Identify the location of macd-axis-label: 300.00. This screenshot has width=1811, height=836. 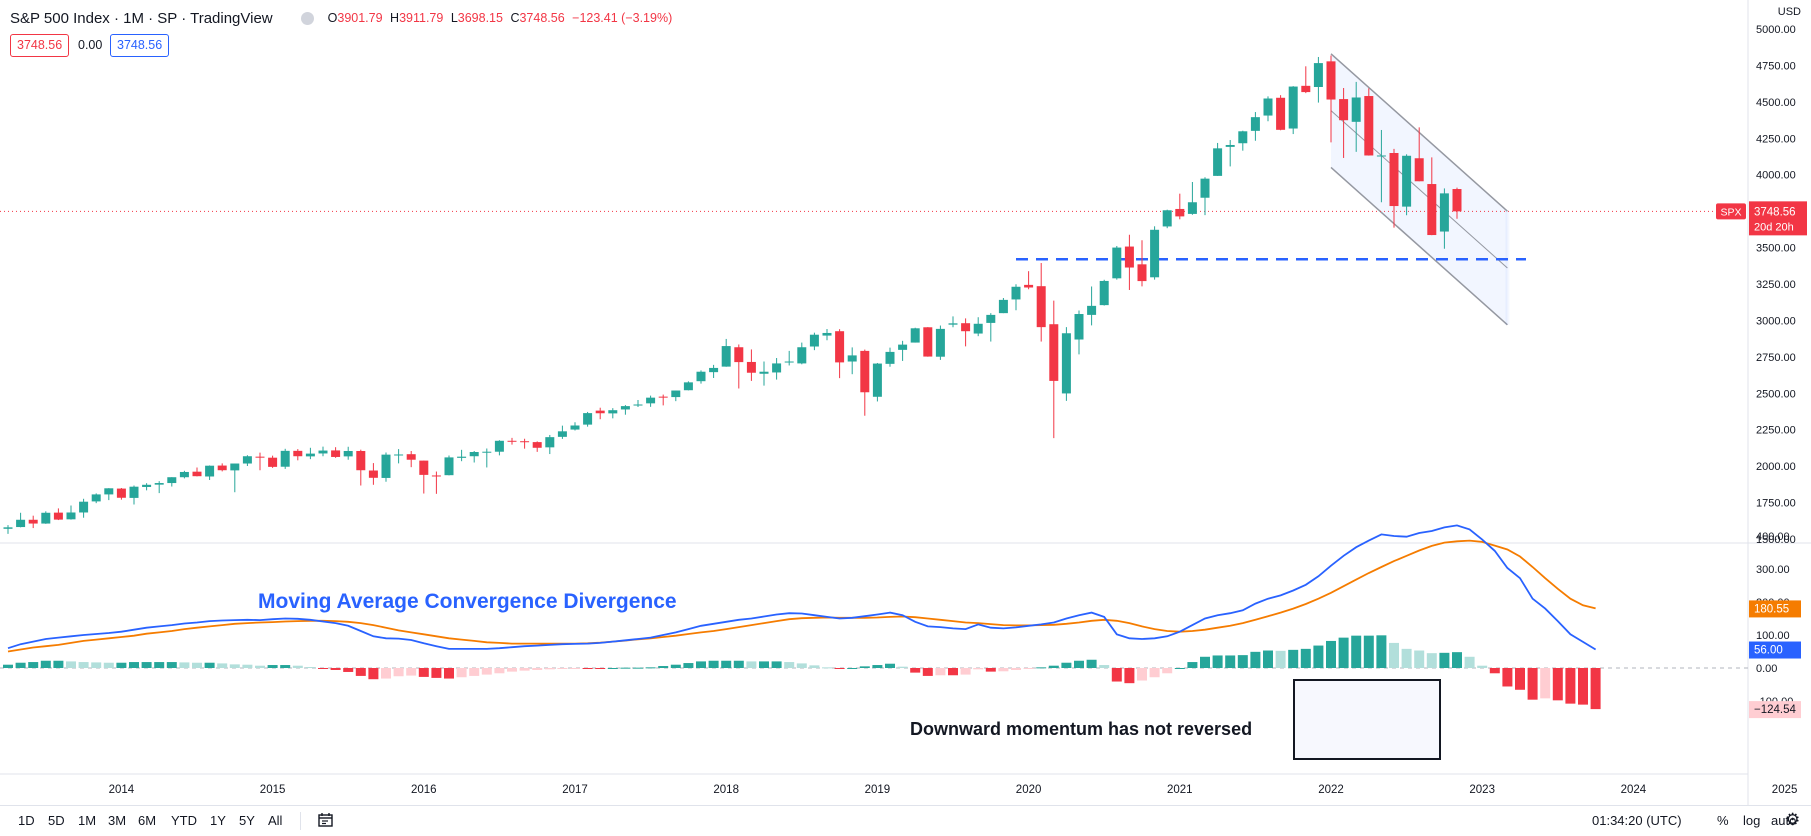
(1773, 570).